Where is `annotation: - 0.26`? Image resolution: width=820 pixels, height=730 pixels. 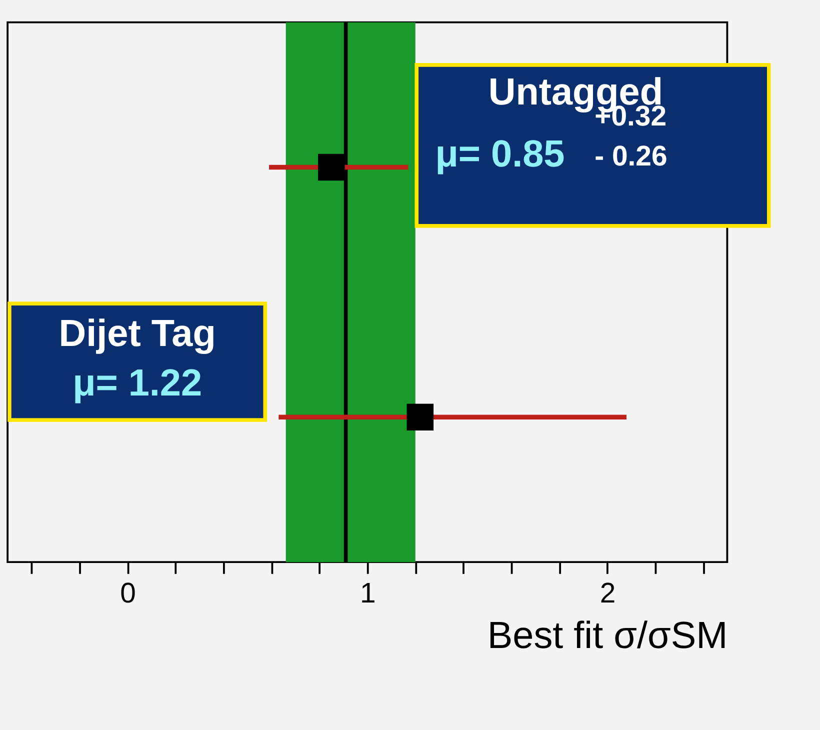
annotation: - 0.26 is located at coordinates (631, 156).